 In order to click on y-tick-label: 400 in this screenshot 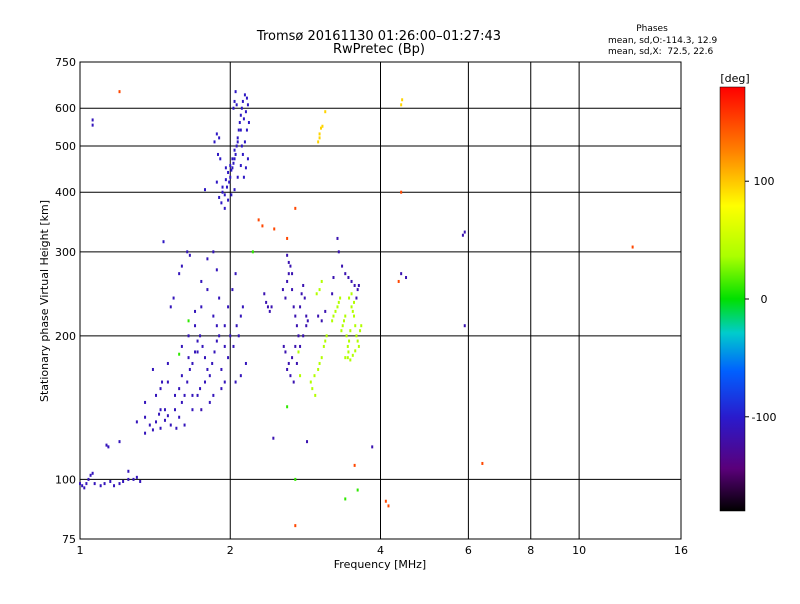, I will do `click(65, 192)`.